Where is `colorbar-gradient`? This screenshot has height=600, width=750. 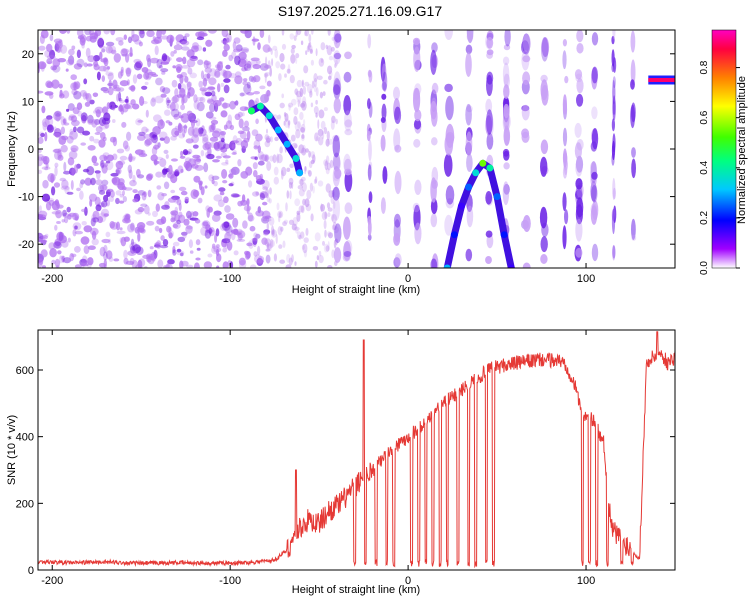
colorbar-gradient is located at coordinates (724, 149).